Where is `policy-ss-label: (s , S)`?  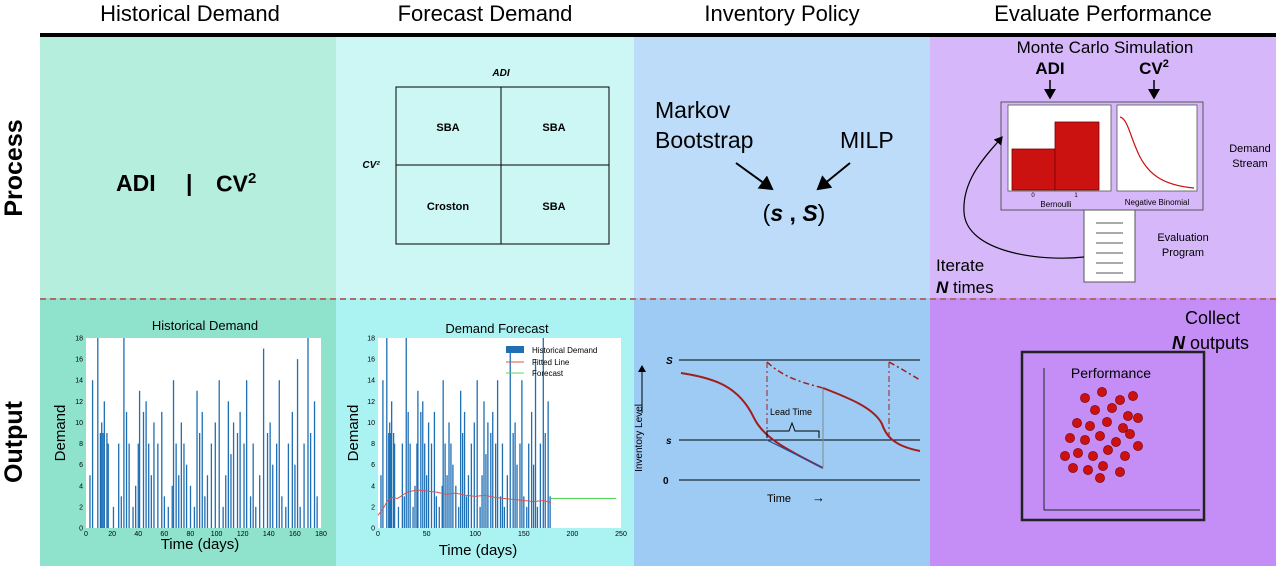 policy-ss-label: (s , S) is located at coordinates (794, 213).